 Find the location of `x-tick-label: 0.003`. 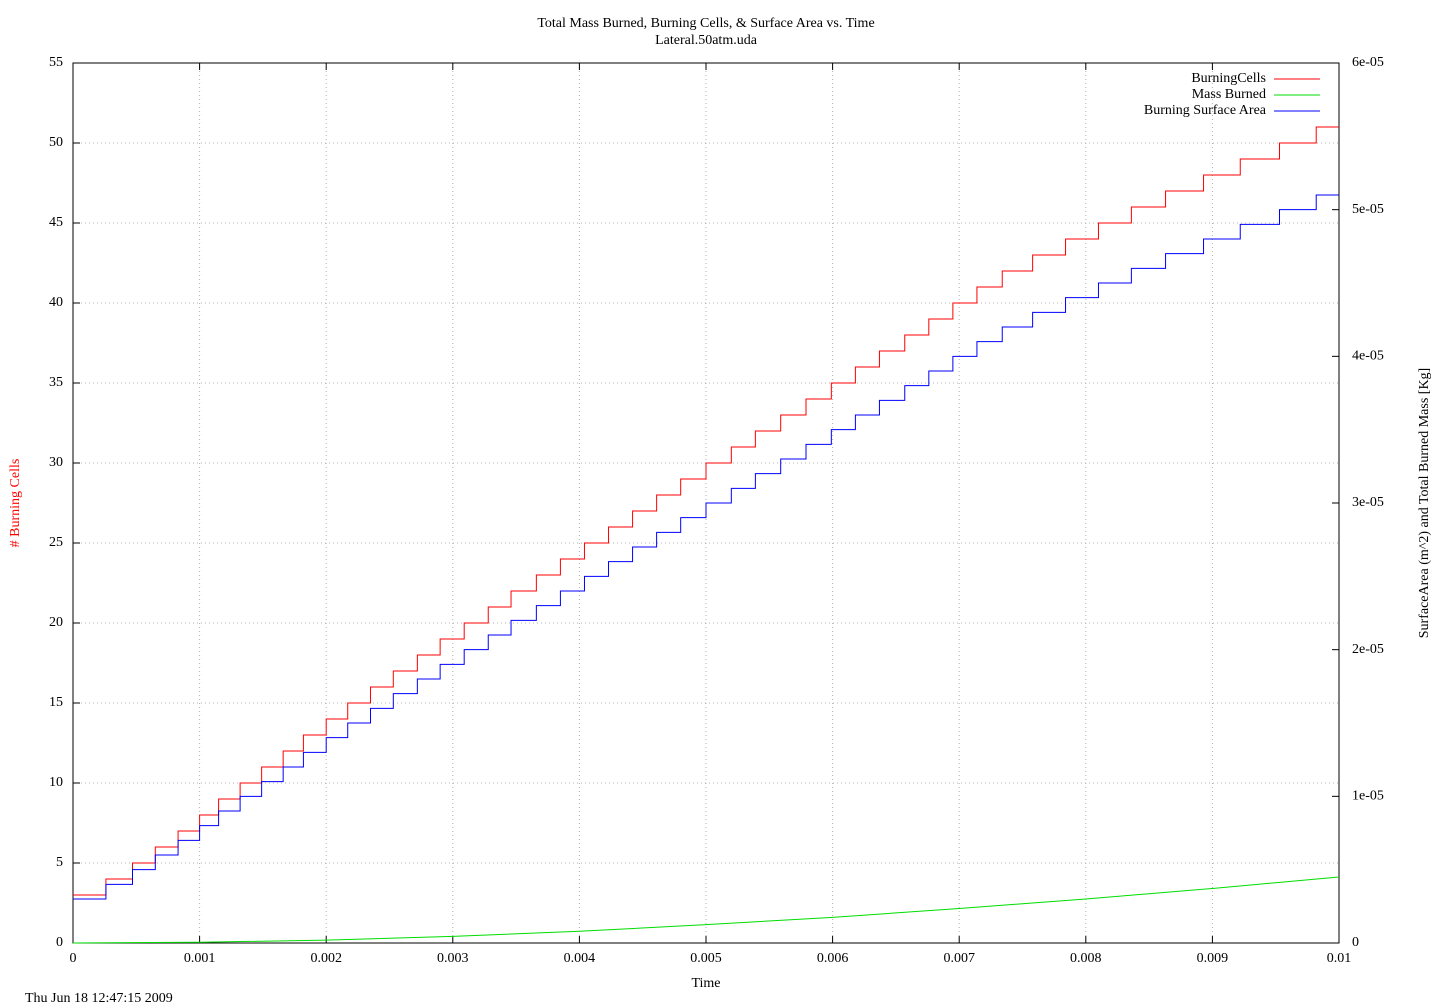

x-tick-label: 0.003 is located at coordinates (453, 958).